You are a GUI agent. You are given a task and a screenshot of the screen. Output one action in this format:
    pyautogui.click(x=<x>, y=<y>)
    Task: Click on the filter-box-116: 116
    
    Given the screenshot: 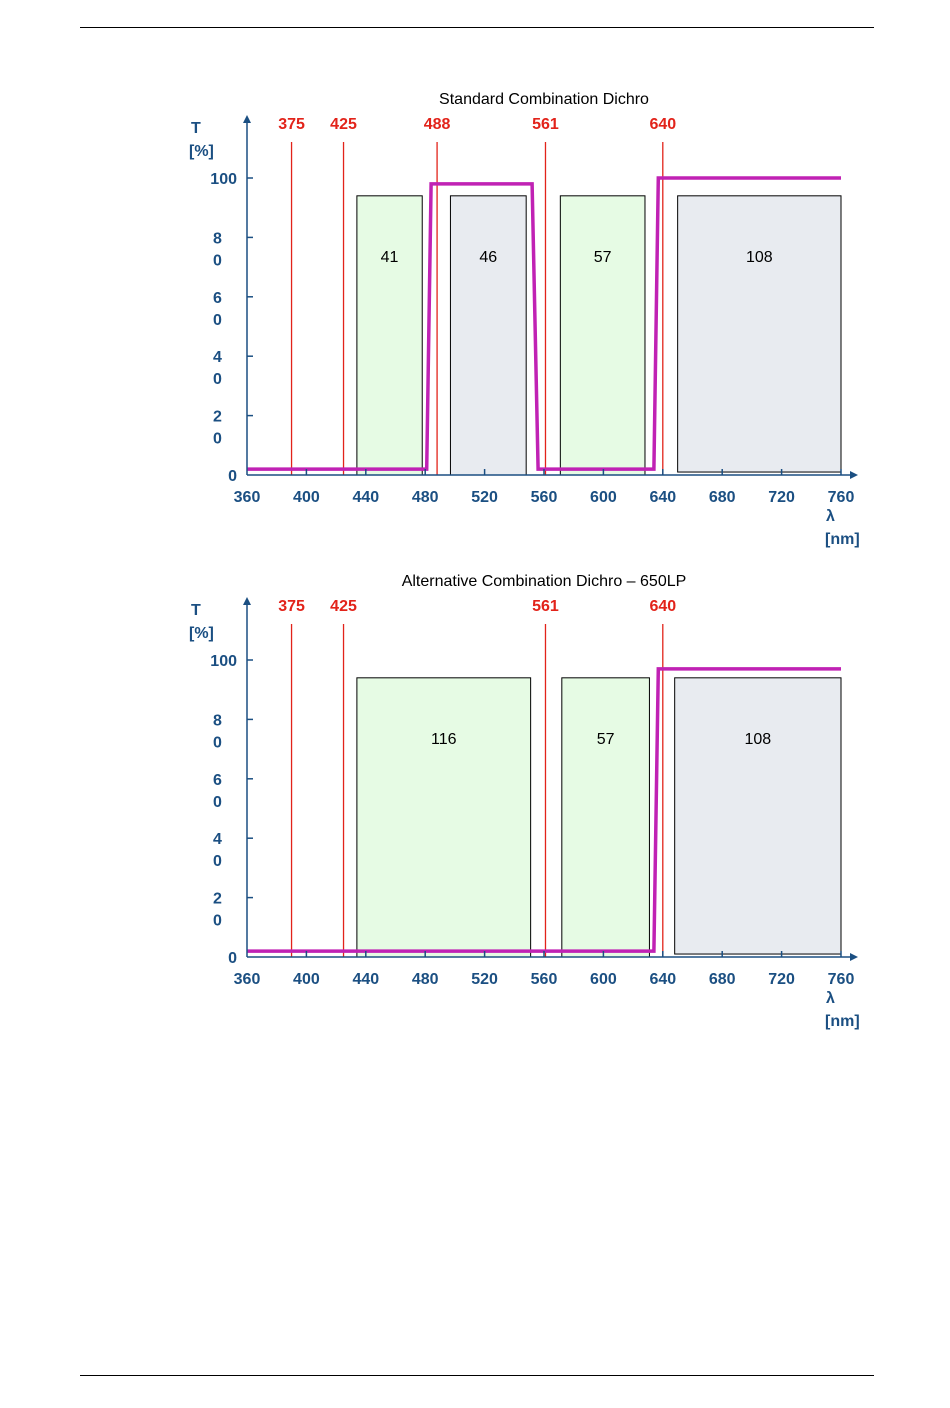 What is the action you would take?
    pyautogui.click(x=444, y=817)
    